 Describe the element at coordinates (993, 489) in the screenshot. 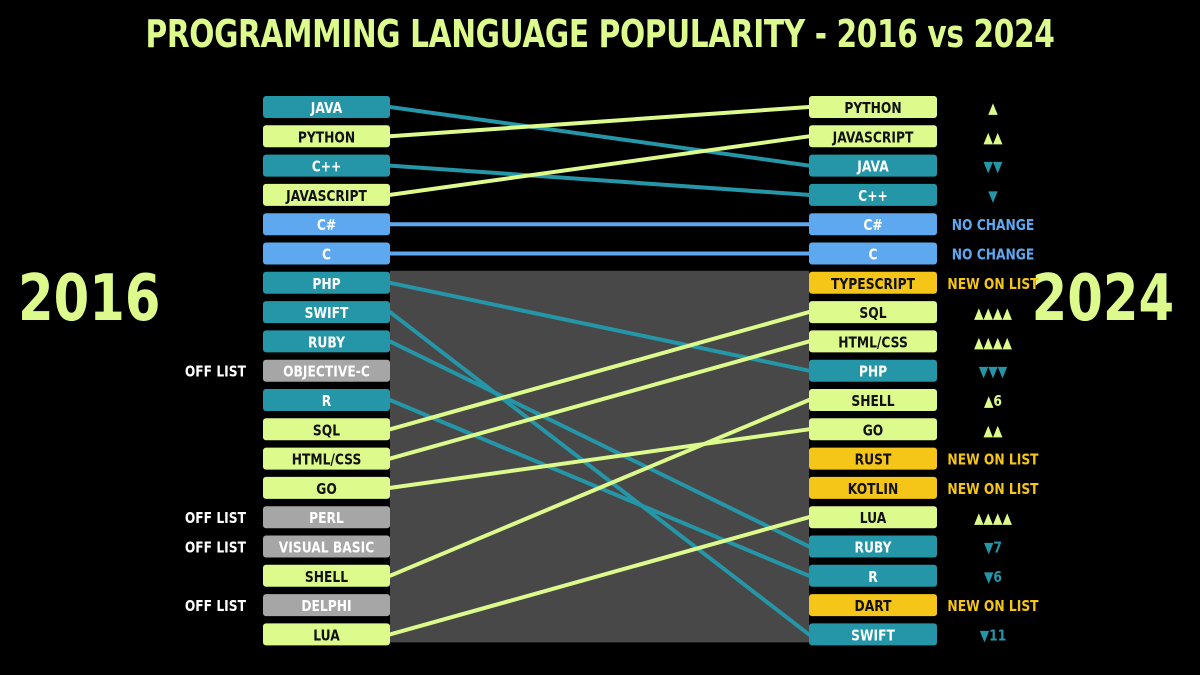

I see `change-2024-kotlin: NEW ON LIST` at that location.